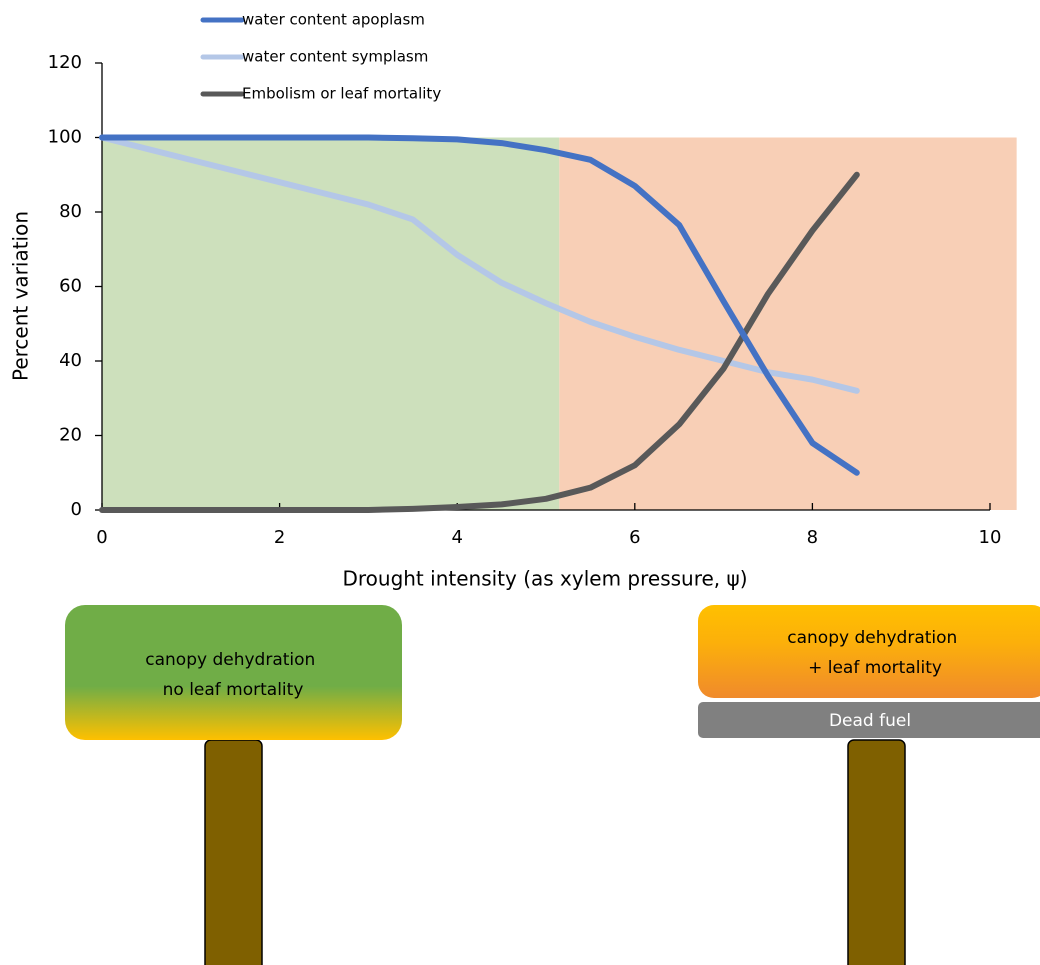 This screenshot has height=965, width=1040. What do you see at coordinates (65, 137) in the screenshot?
I see `y-tick-label: 100` at bounding box center [65, 137].